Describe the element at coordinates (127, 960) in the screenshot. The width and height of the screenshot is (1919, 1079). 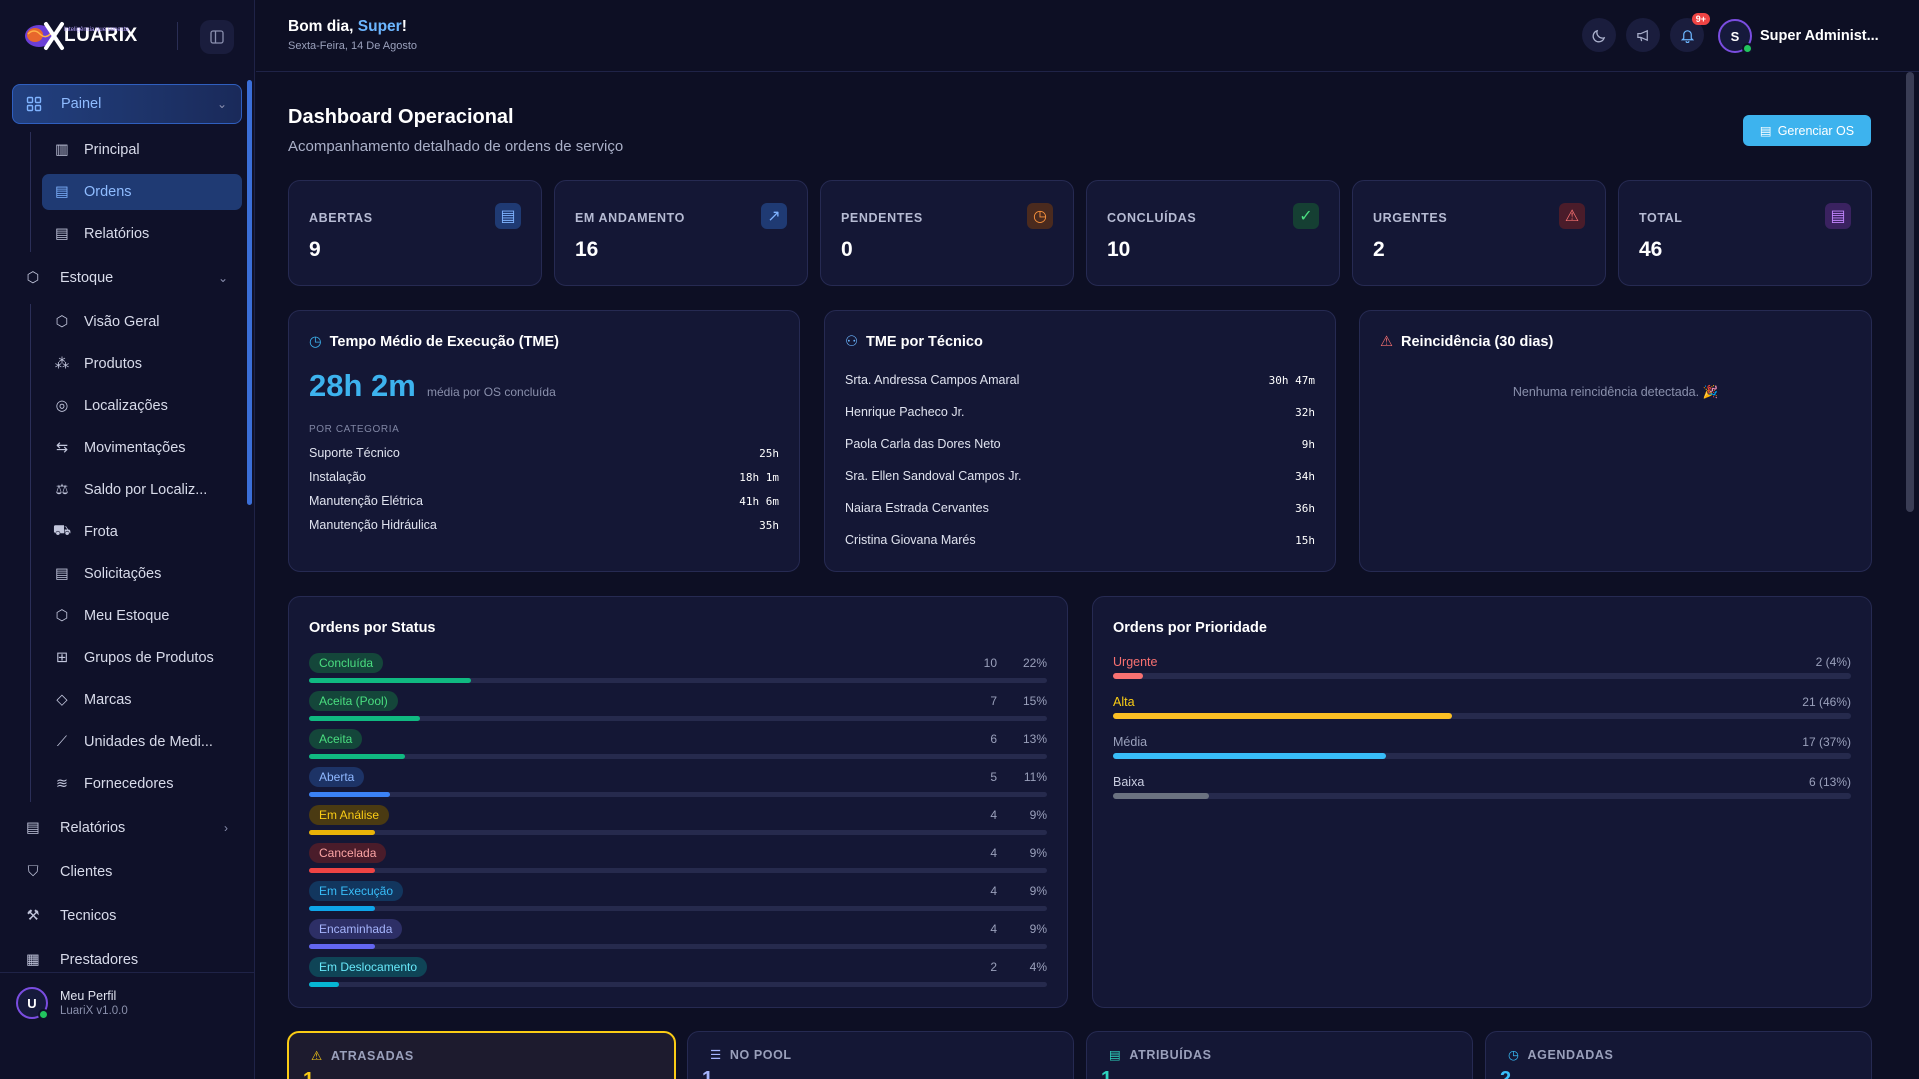
I see `sidebar-item-prestadores: ▦ Prestadores` at that location.